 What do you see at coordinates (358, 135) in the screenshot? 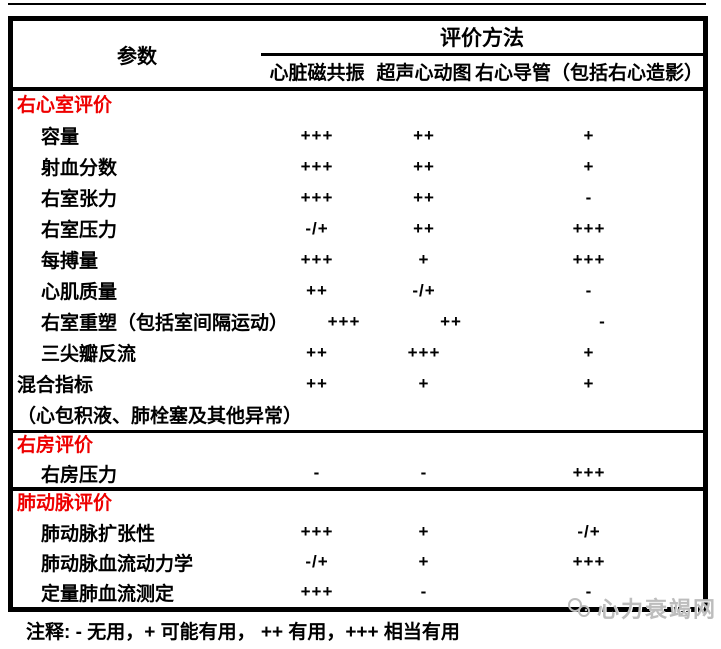
I see `table-row: 容量 +++ ++ +` at bounding box center [358, 135].